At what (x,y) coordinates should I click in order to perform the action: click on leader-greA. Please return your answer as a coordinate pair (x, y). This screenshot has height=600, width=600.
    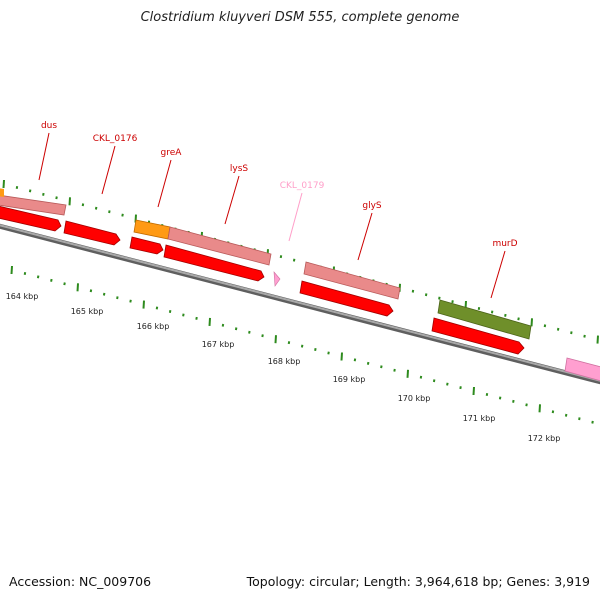
    Looking at the image, I should click on (164, 183).